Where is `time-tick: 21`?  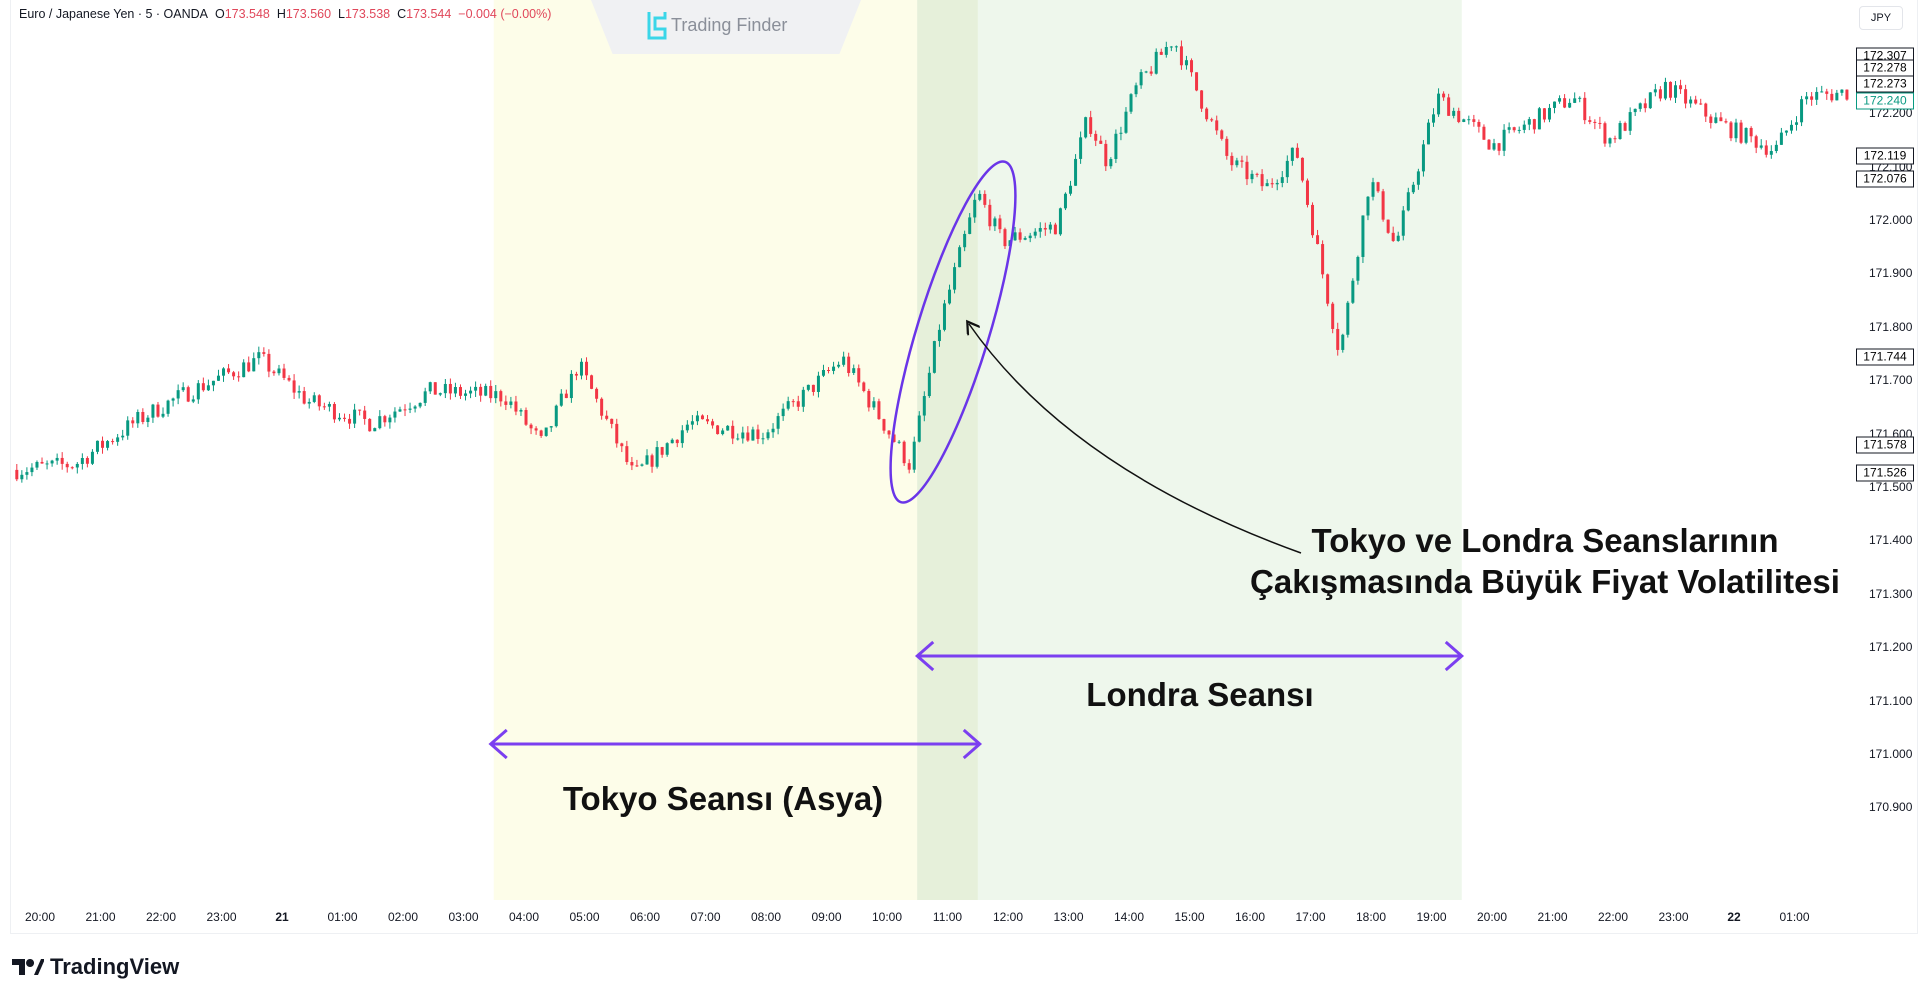 time-tick: 21 is located at coordinates (282, 917).